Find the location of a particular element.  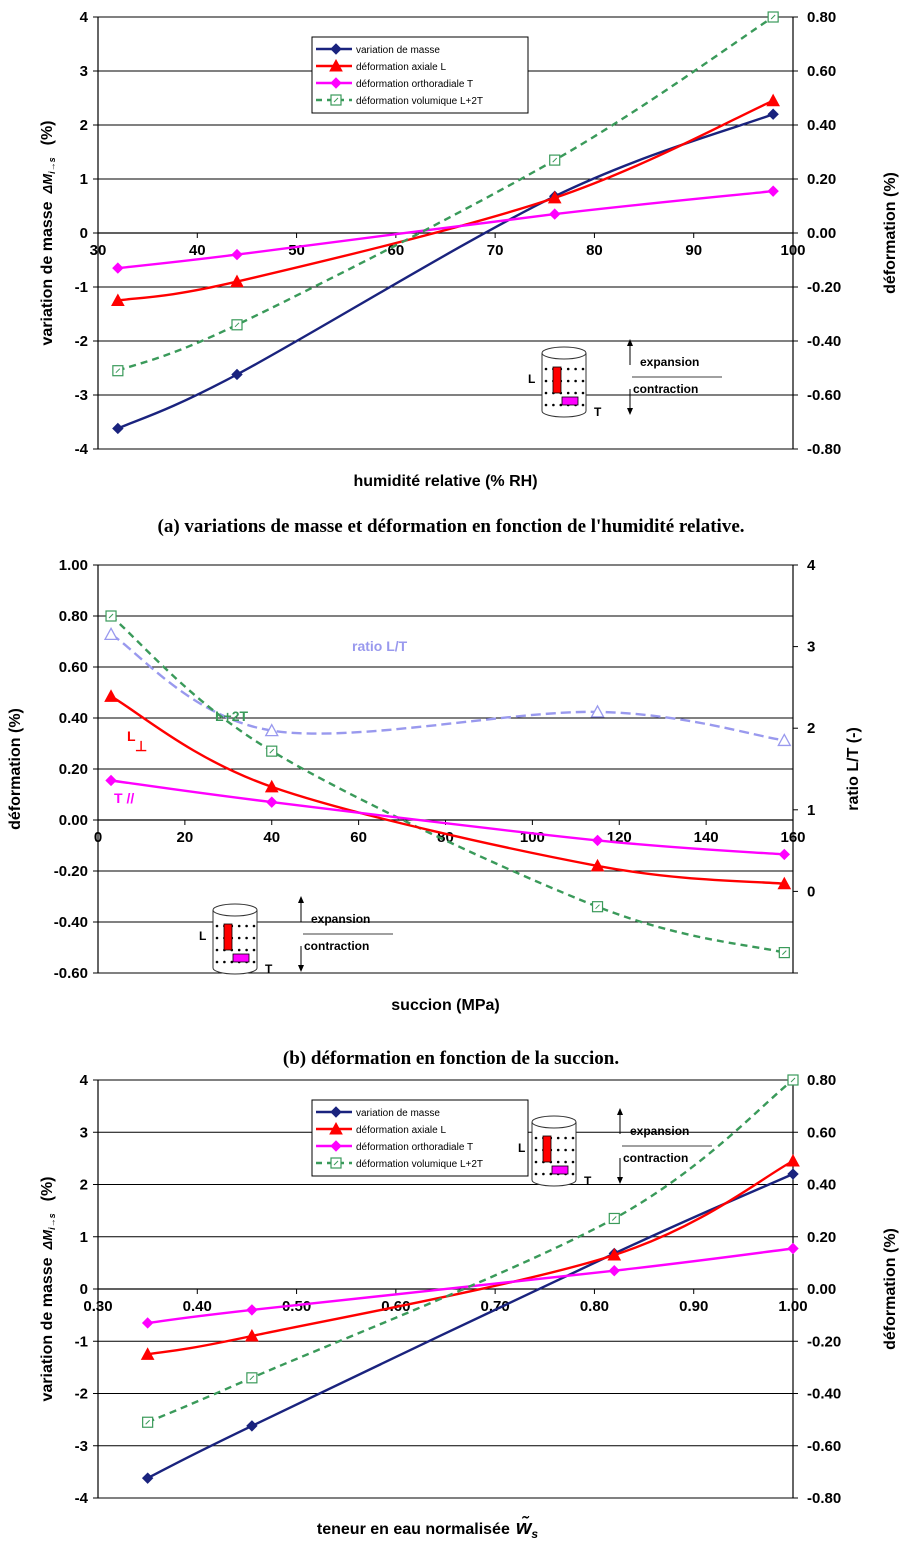

chart-a-ytick-label: -1 is located at coordinates (81, 287).